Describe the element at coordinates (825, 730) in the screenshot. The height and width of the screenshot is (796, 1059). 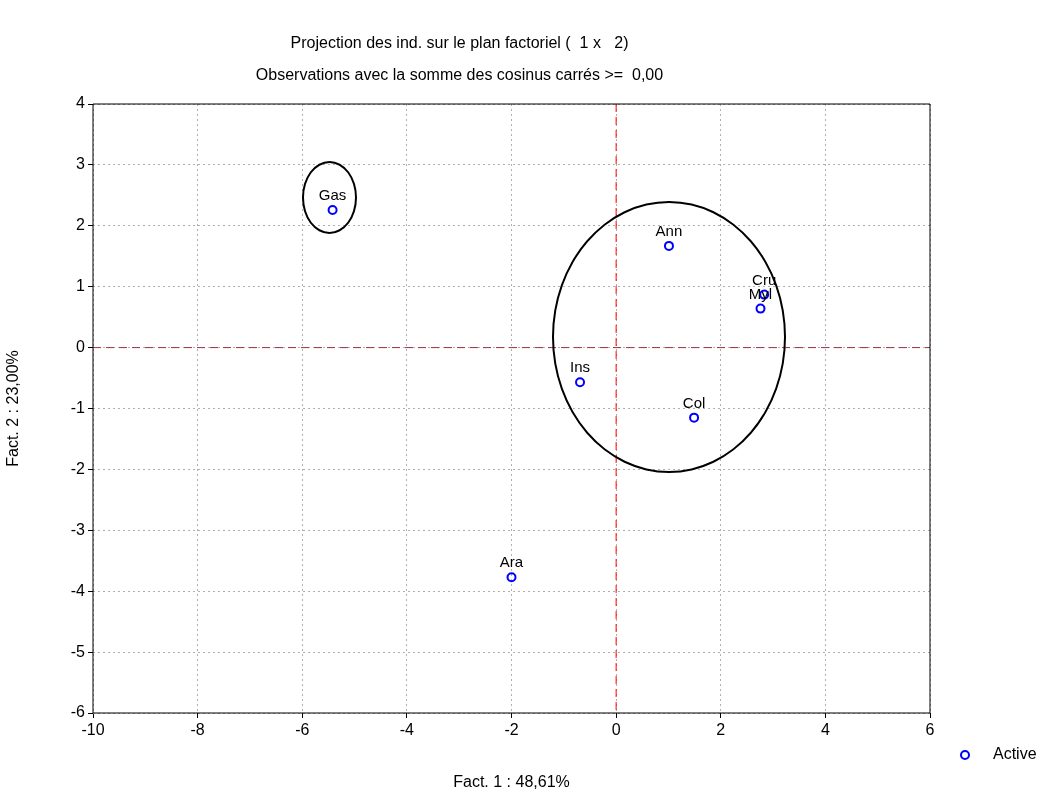
I see `x-tick-label: 4` at that location.